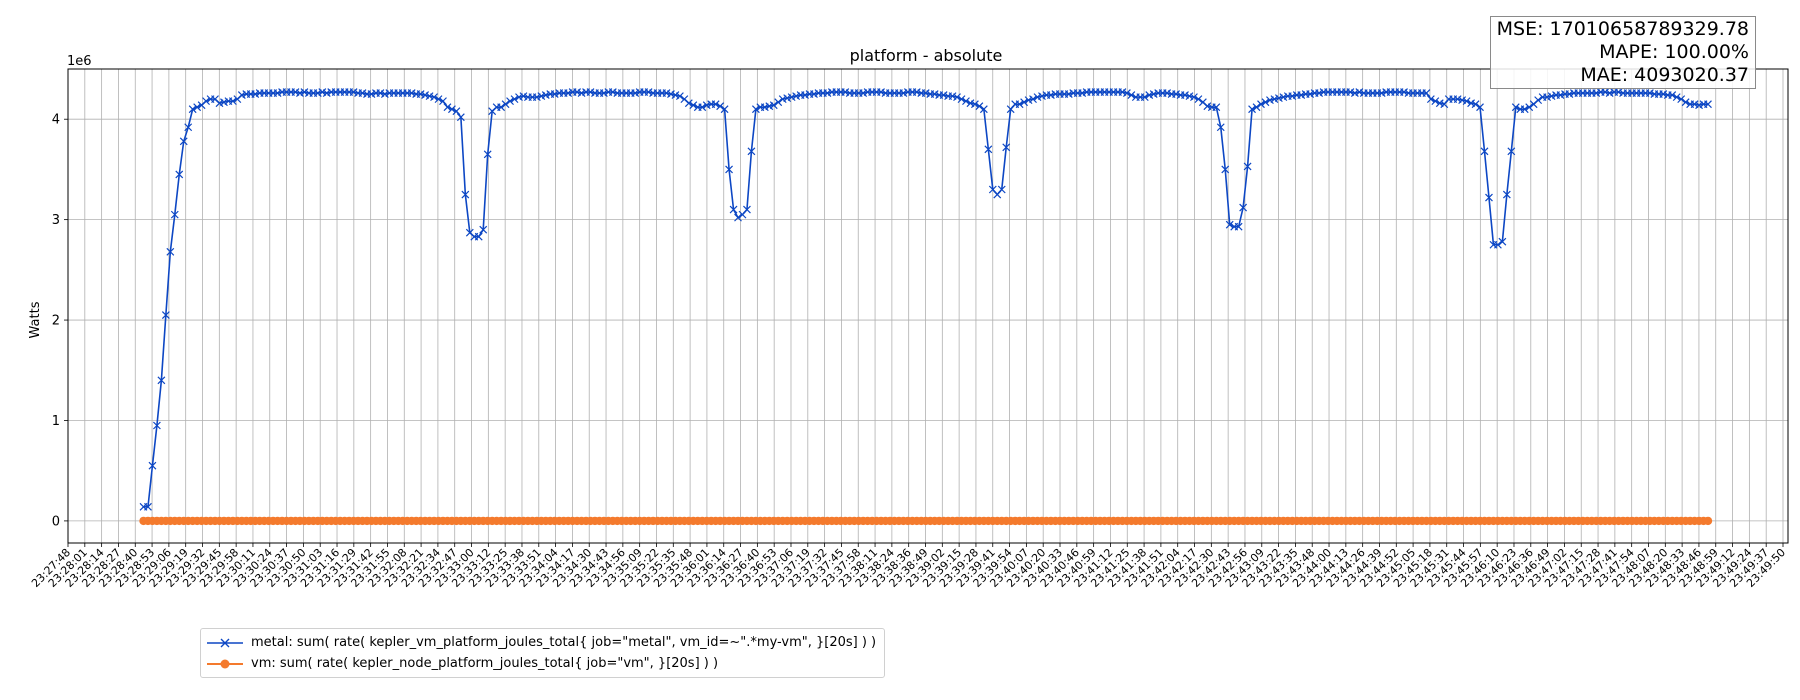 The image size is (1800, 700). What do you see at coordinates (225, 642) in the screenshot?
I see `legend-swatch-metal` at bounding box center [225, 642].